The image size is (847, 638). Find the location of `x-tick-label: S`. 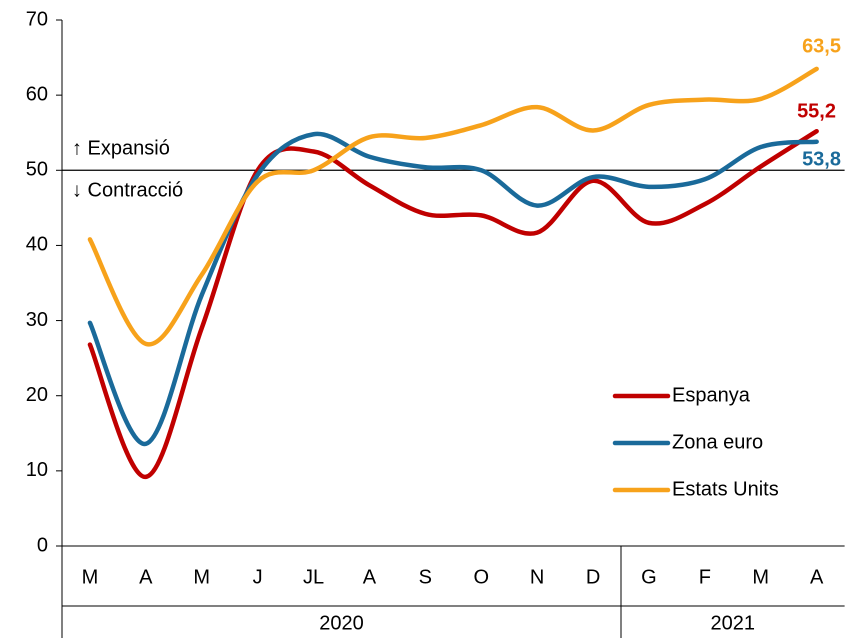

x-tick-label: S is located at coordinates (425, 577).